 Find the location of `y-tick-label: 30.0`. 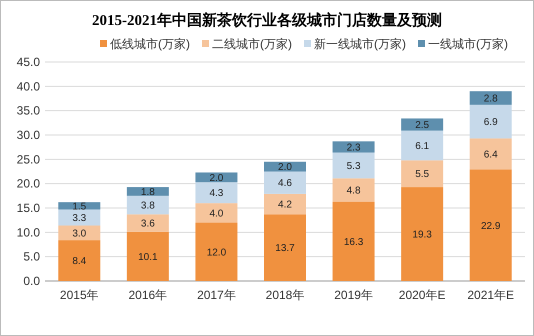

y-tick-label: 30.0 is located at coordinates (28, 135).